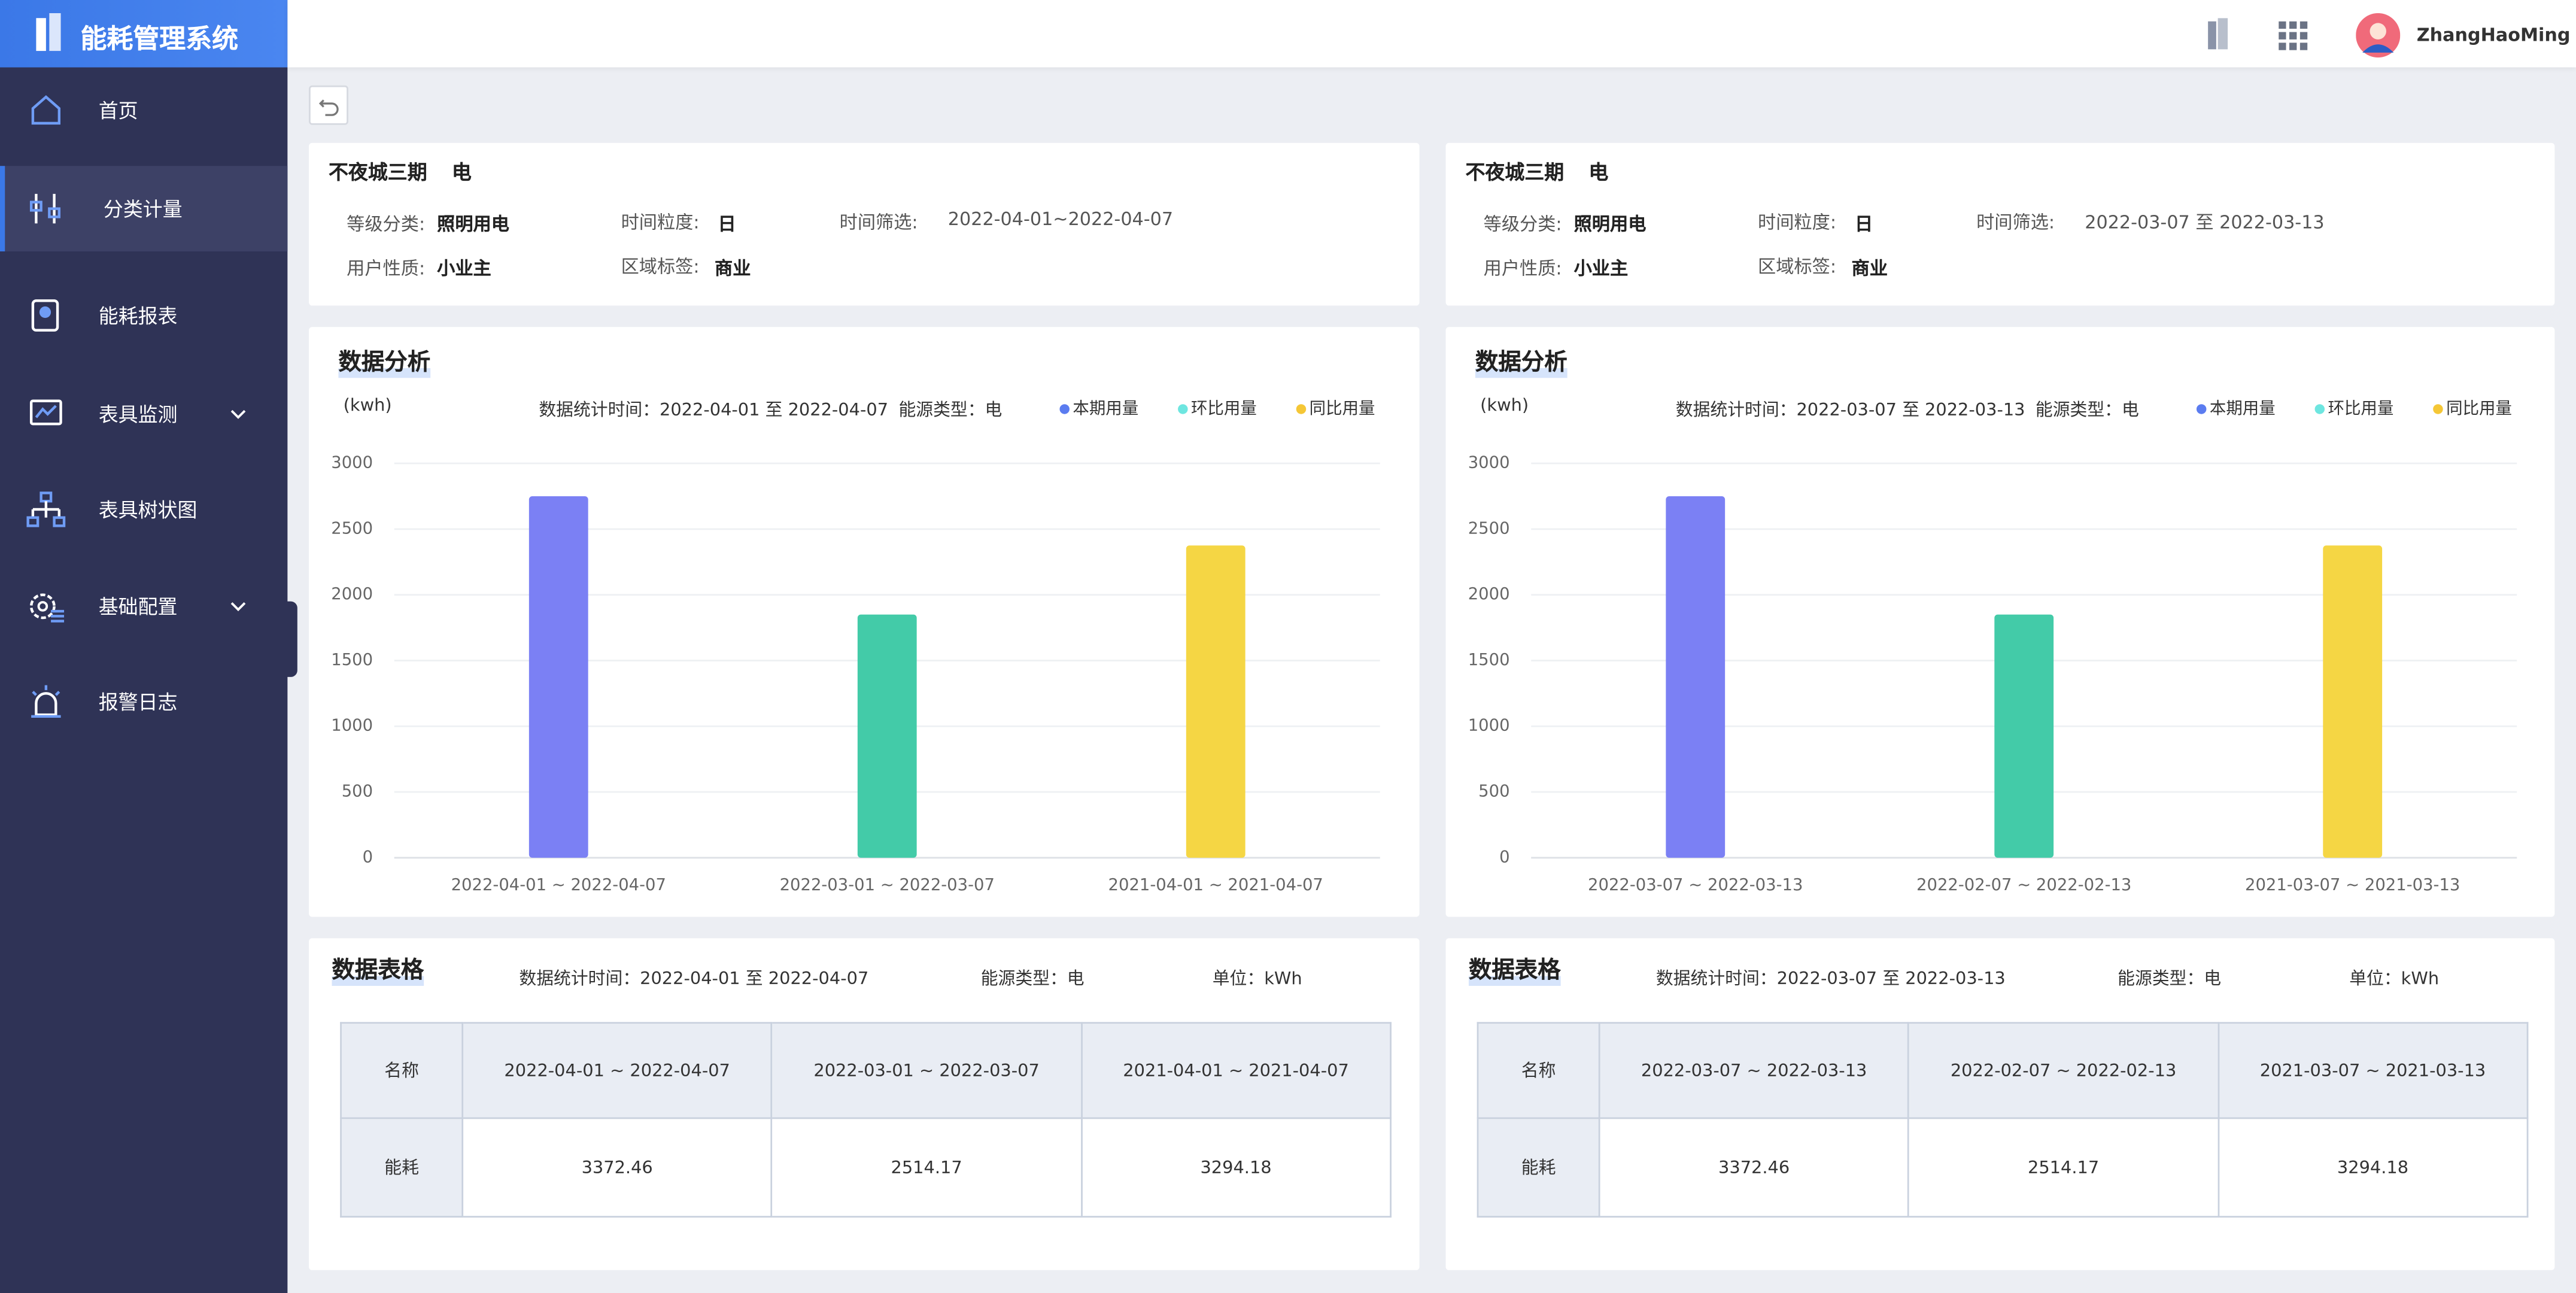 The image size is (2576, 1293). Describe the element at coordinates (1432, 34) in the screenshot. I see `header: ZhangHaoMing` at that location.